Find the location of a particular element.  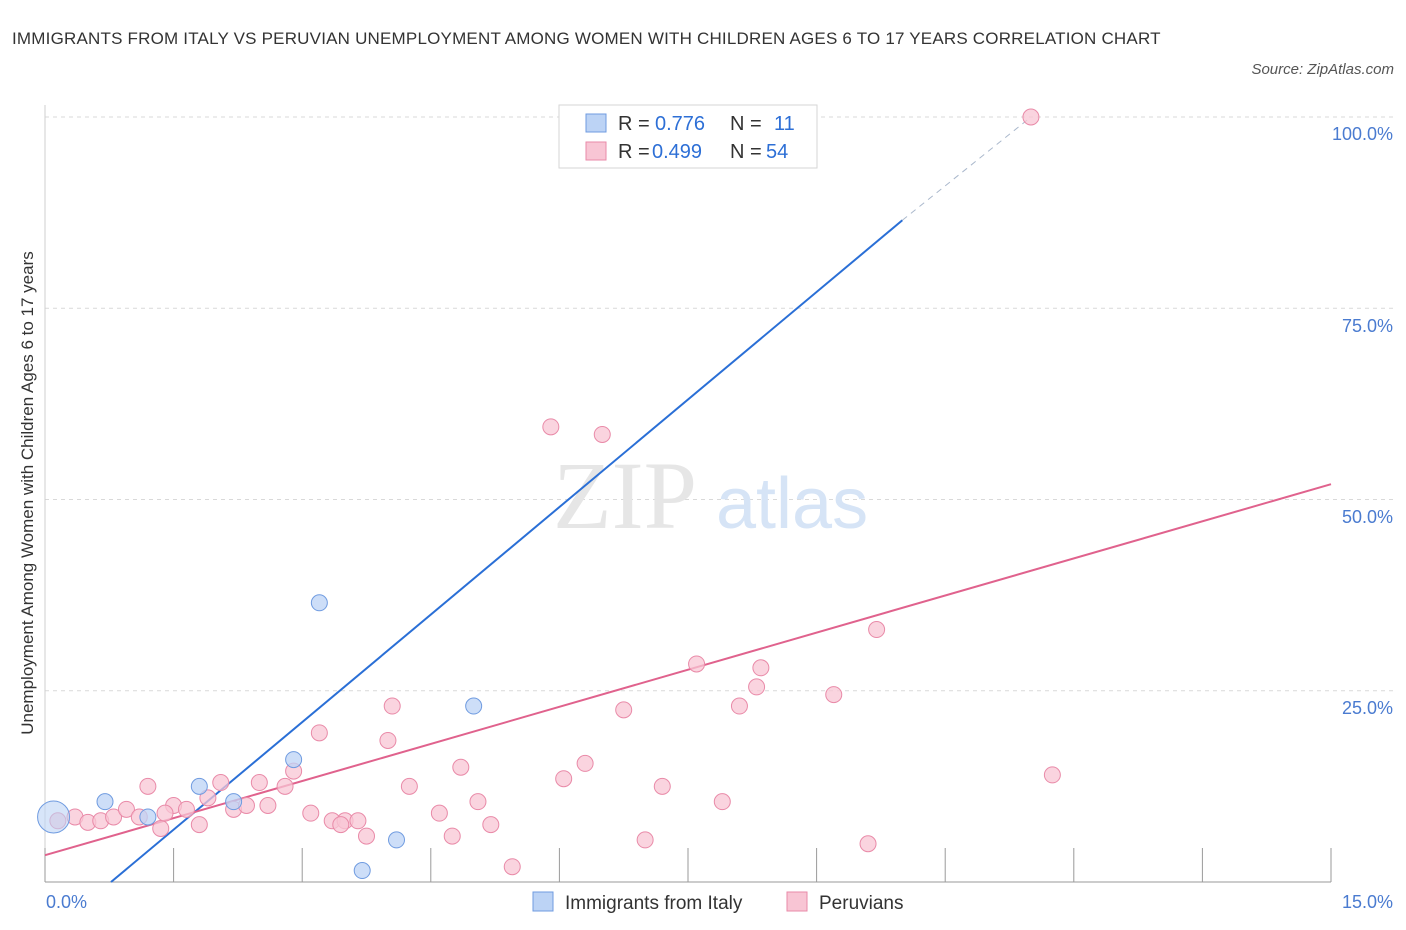

legend-peru-n-label: N = is located at coordinates (746, 152).